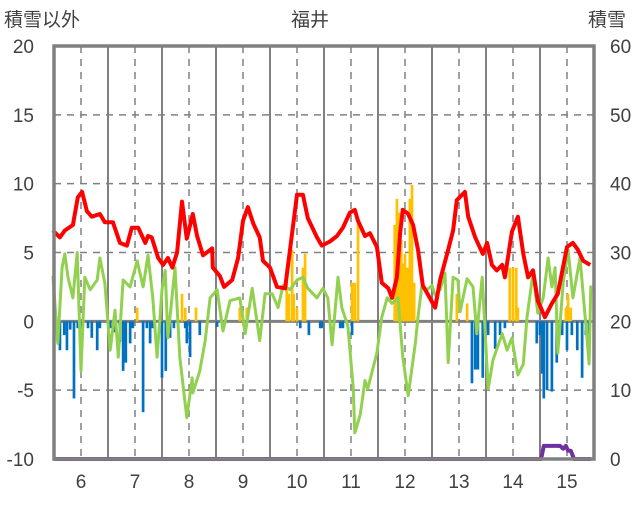  Describe the element at coordinates (458, 482) in the screenshot. I see `x-tick-label: 13` at that location.